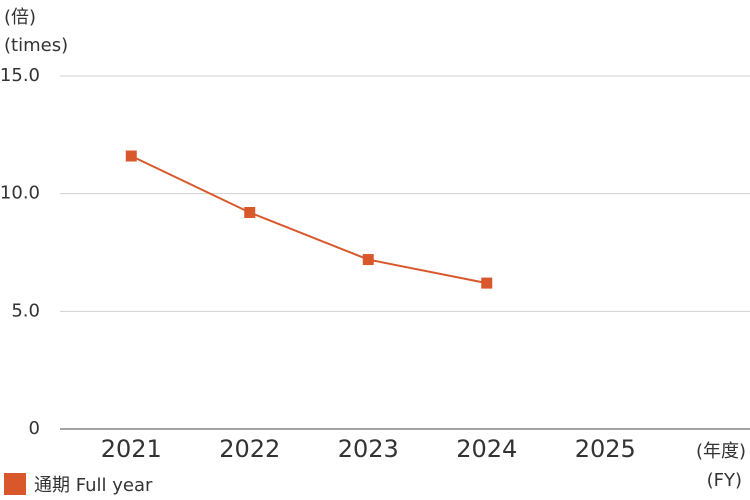 This screenshot has width=750, height=500. What do you see at coordinates (308, 220) in the screenshot?
I see `line` at bounding box center [308, 220].